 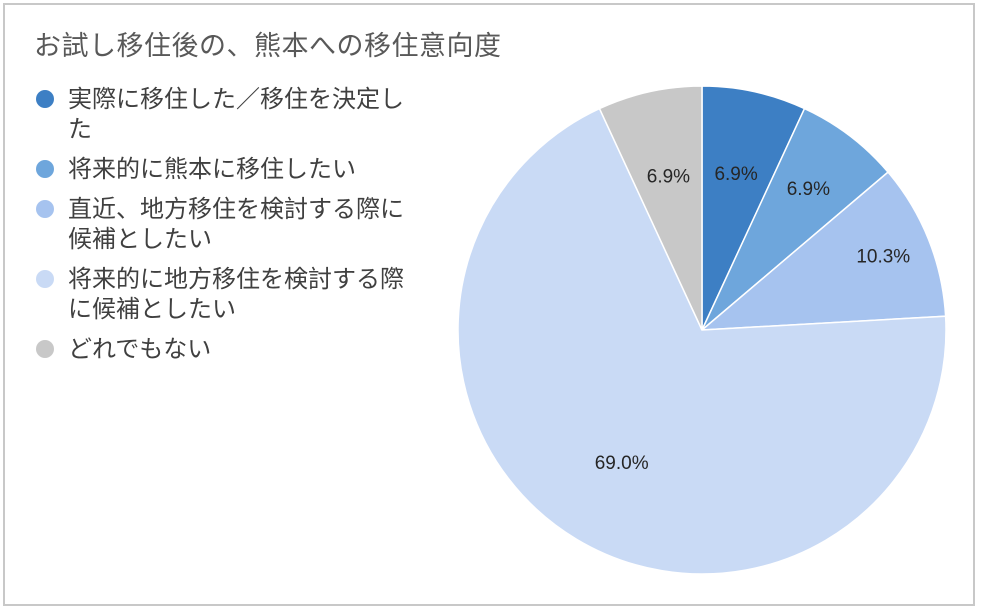 What do you see at coordinates (808, 189) in the screenshot?
I see `data-label-2: 6.9%` at bounding box center [808, 189].